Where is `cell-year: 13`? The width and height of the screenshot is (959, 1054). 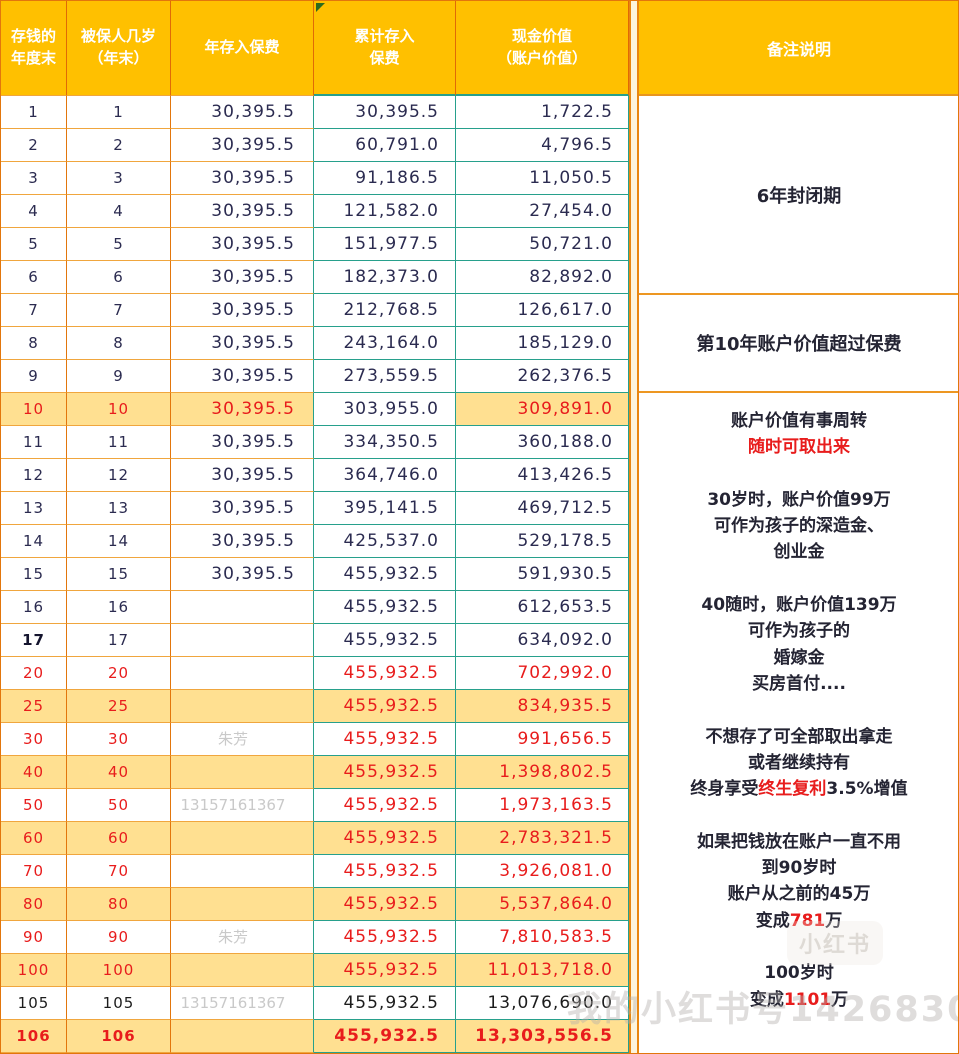
cell-year: 13 is located at coordinates (34, 508).